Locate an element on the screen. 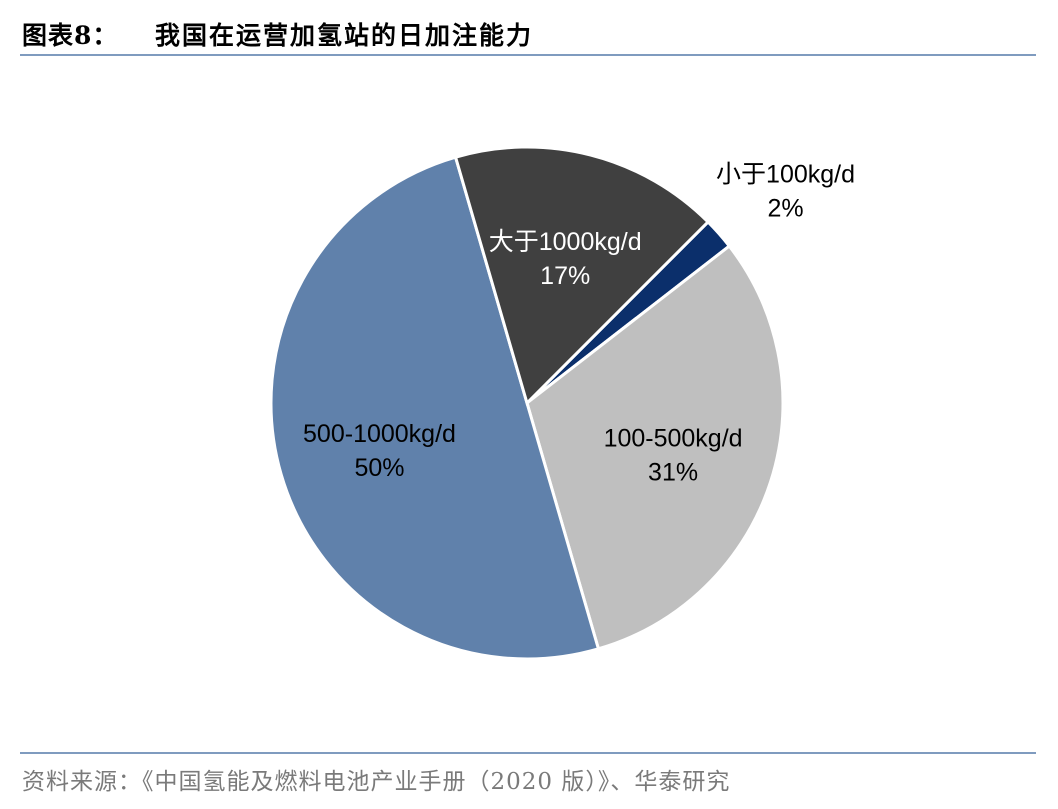 This screenshot has width=1058, height=809. slice-label: 大于1000kg/d is located at coordinates (565, 242).